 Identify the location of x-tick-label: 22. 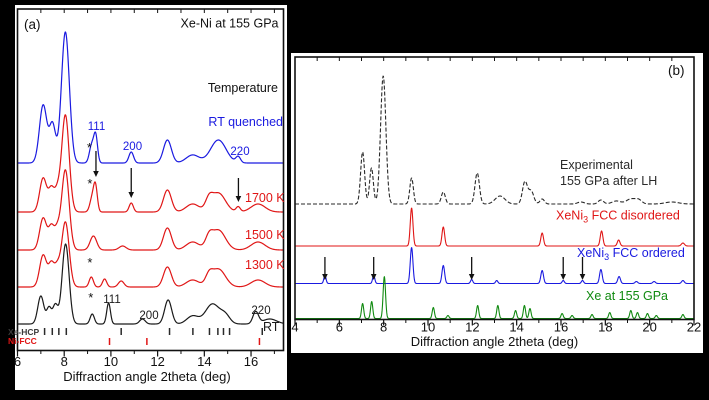
(694, 327).